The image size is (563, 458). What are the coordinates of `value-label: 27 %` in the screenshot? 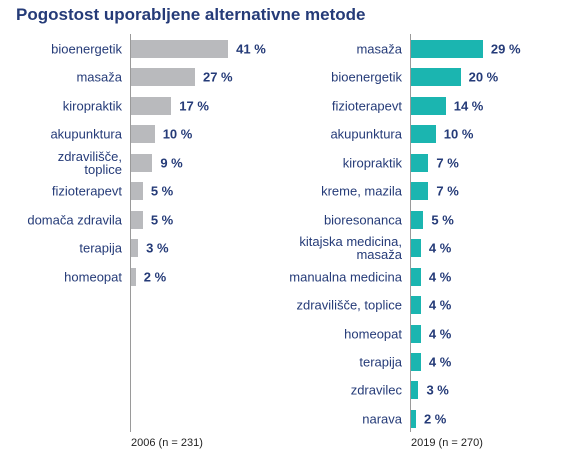 It's located at (217, 77).